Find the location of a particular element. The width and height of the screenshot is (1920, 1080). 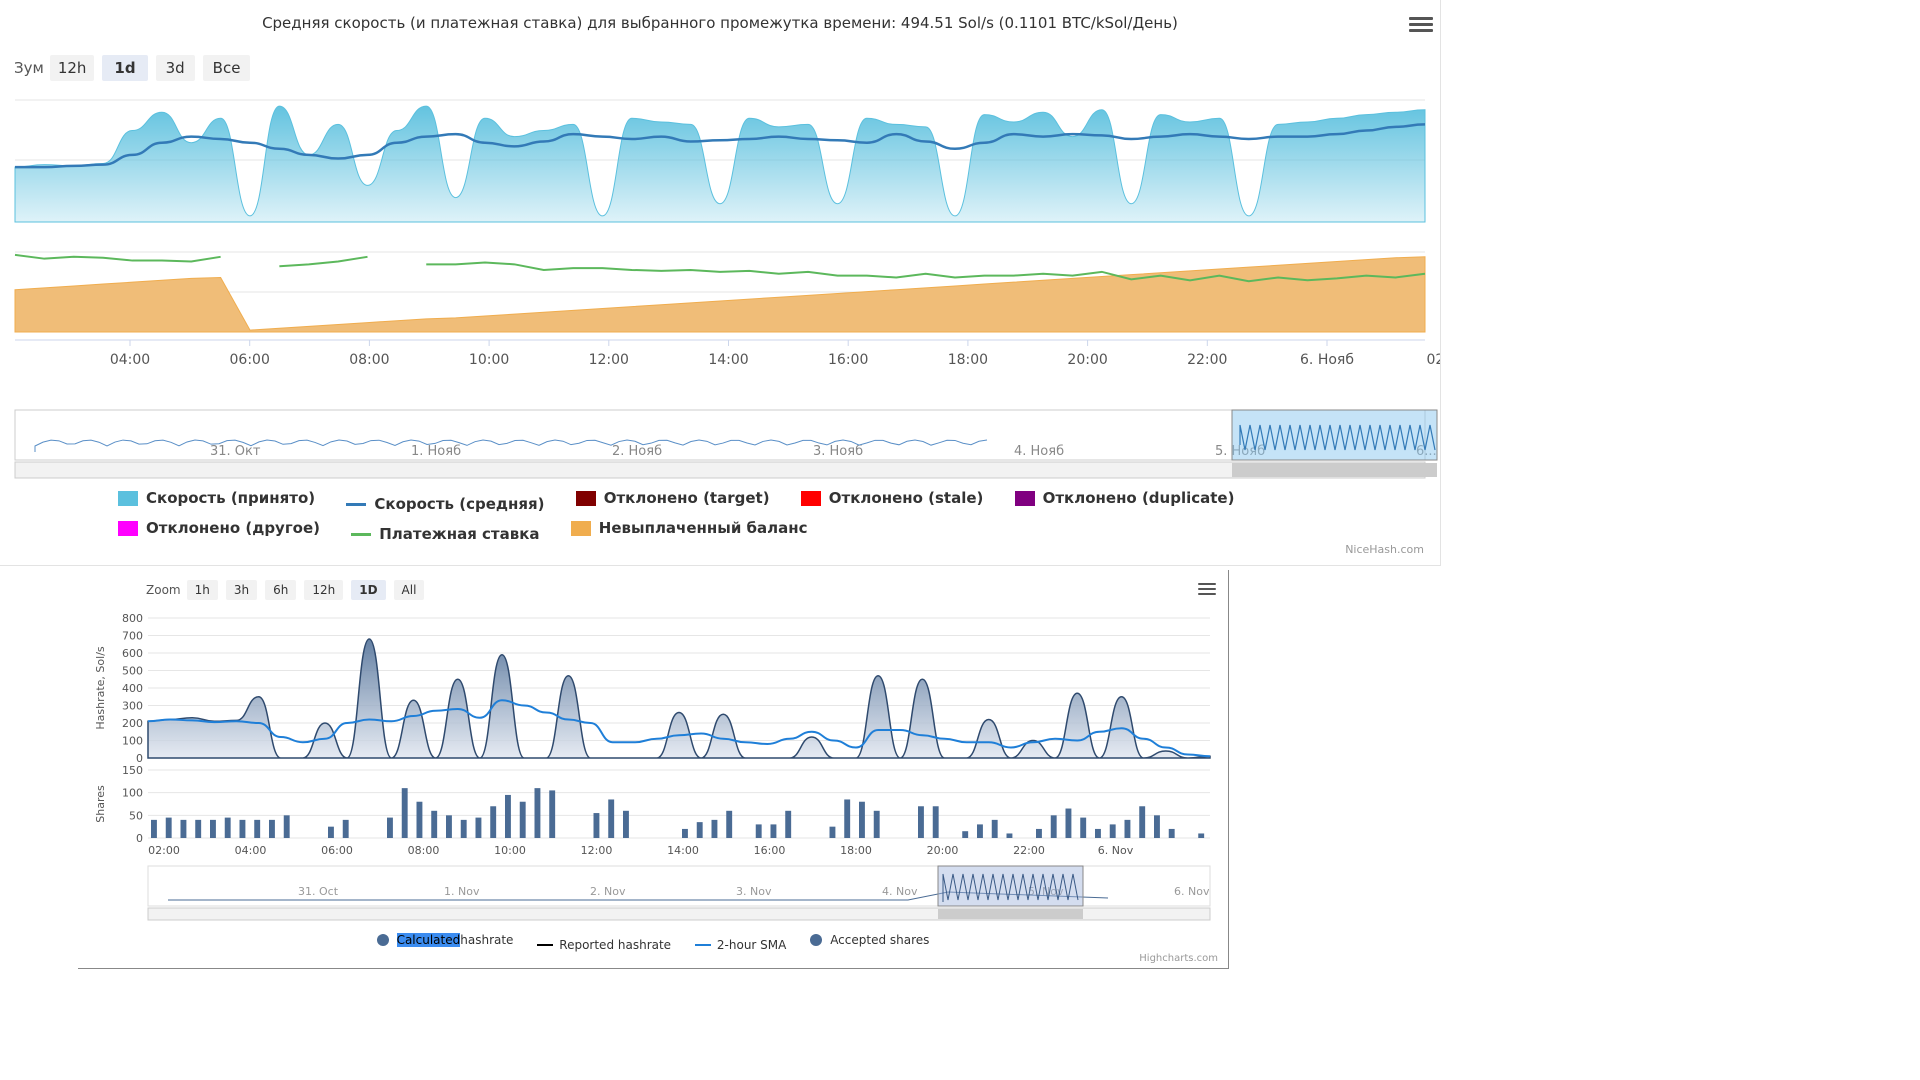

legend-item-average: Скорость (средняя) is located at coordinates (445, 504).